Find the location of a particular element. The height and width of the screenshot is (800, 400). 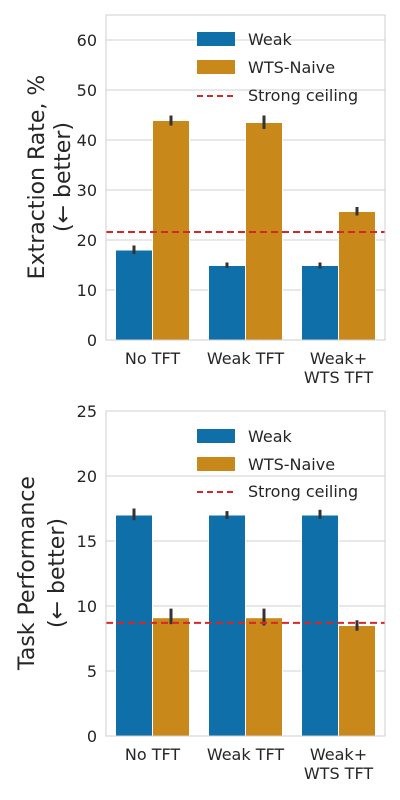

chart-2-xtick-label: Weak+ WTS TFT is located at coordinates (339, 764).